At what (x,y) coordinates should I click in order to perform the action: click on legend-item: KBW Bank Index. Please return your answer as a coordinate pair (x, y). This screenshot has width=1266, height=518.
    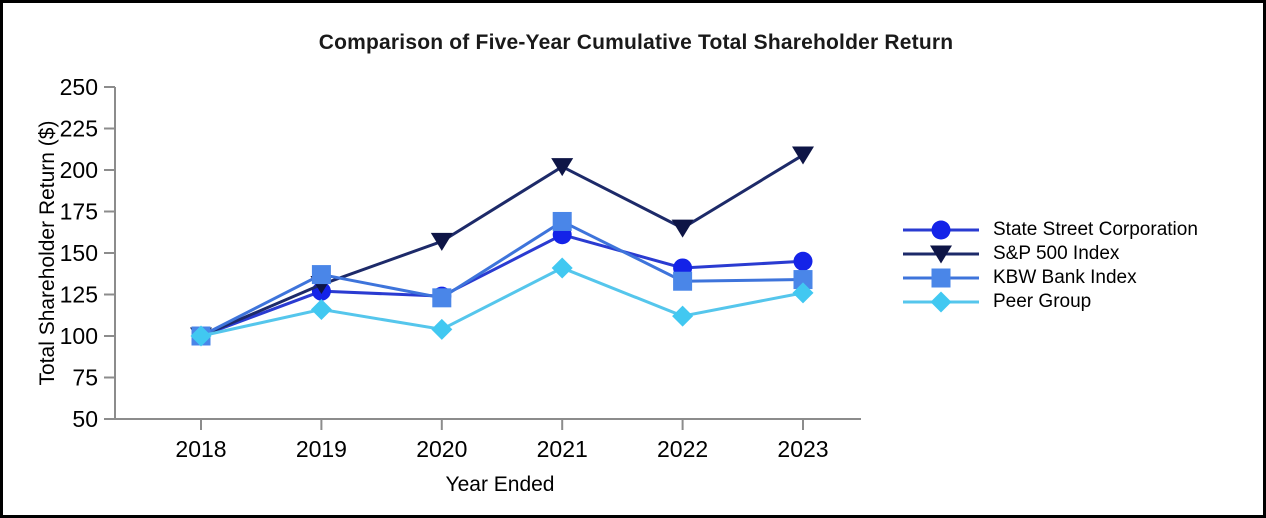
    Looking at the image, I should click on (1049, 278).